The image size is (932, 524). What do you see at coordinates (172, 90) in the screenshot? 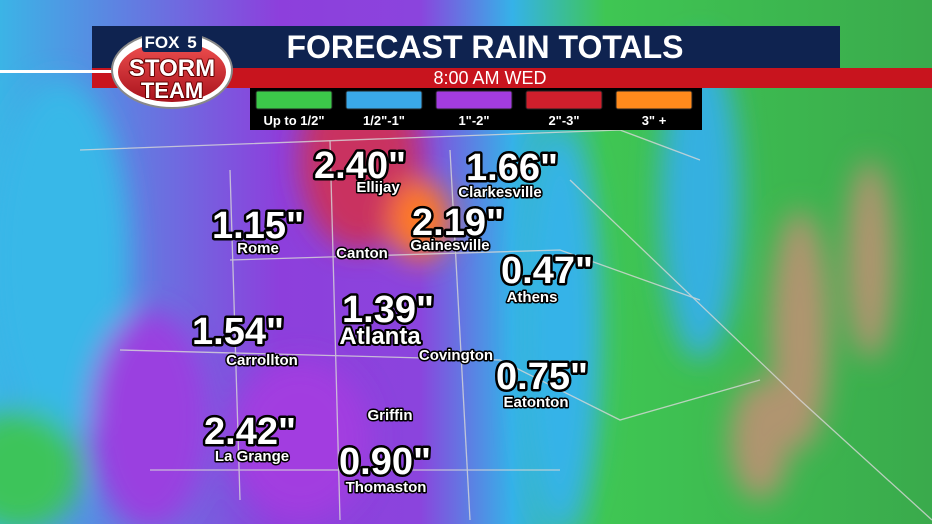
I see `logo-line2: TEAM` at bounding box center [172, 90].